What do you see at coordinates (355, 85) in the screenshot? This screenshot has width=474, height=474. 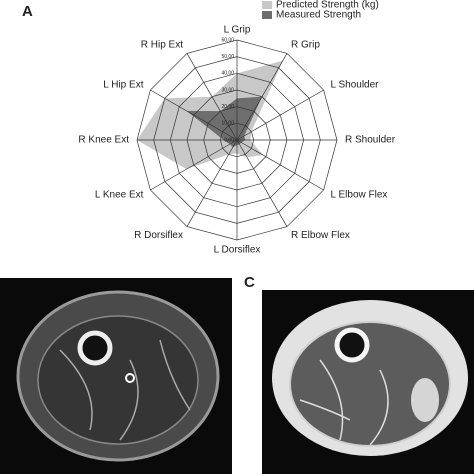 I see `axis-label: L Shoulder` at bounding box center [355, 85].